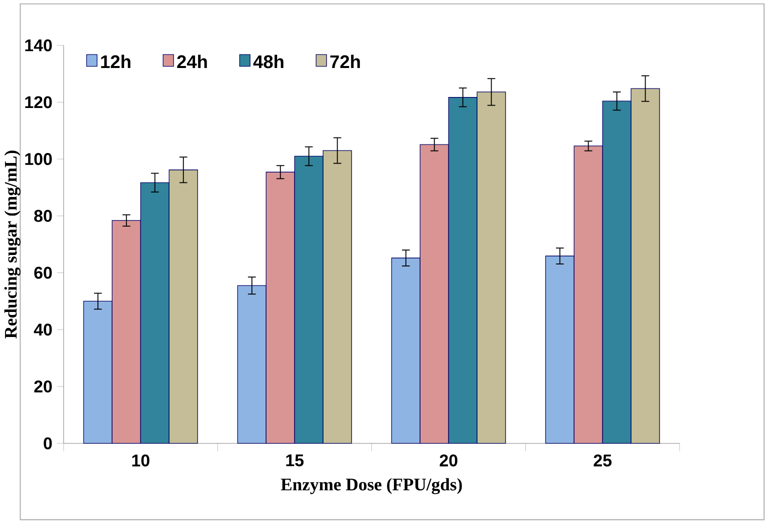  I want to click on legend-label: 48h, so click(268, 61).